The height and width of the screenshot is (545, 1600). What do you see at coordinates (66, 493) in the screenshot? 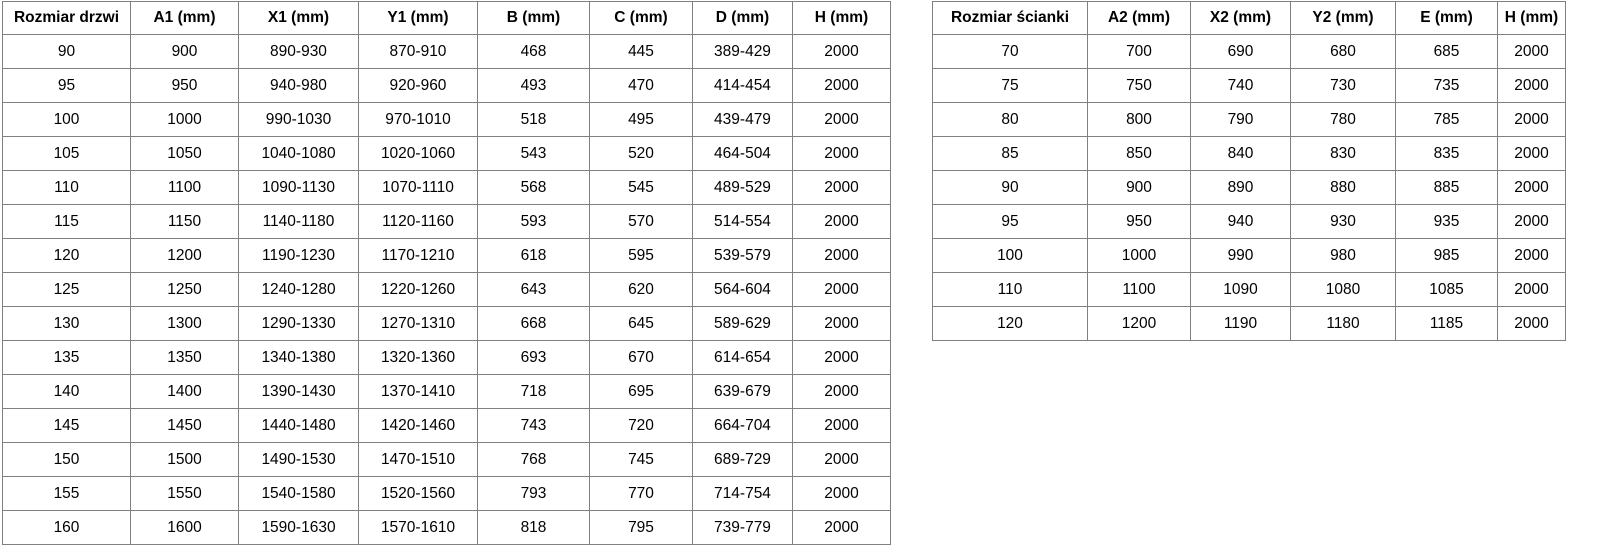
I see `row-label-cell: 155` at bounding box center [66, 493].